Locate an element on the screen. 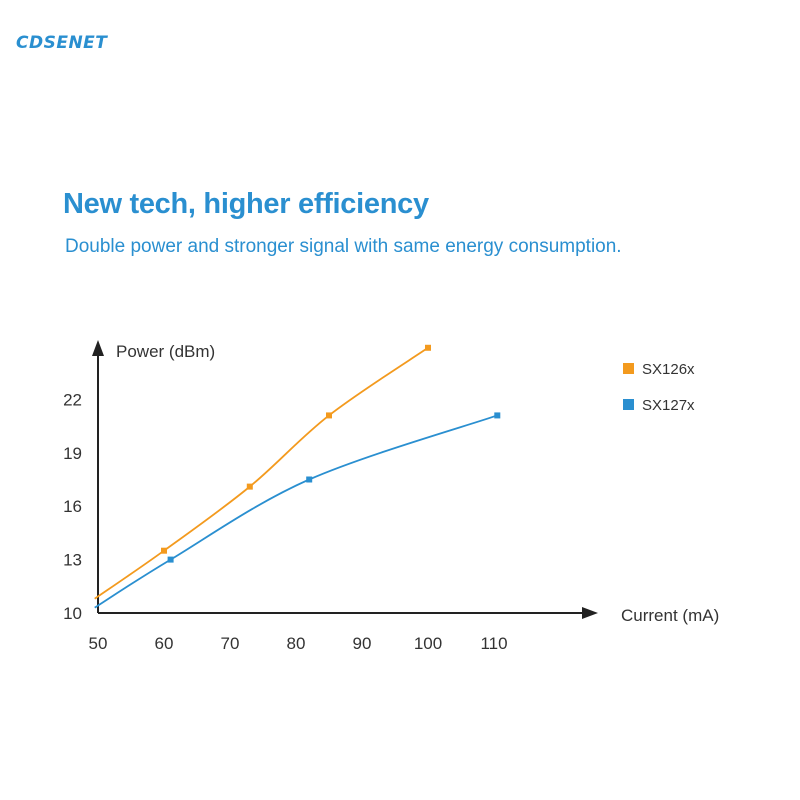 The height and width of the screenshot is (800, 800). series-line-sx126x is located at coordinates (261, 473).